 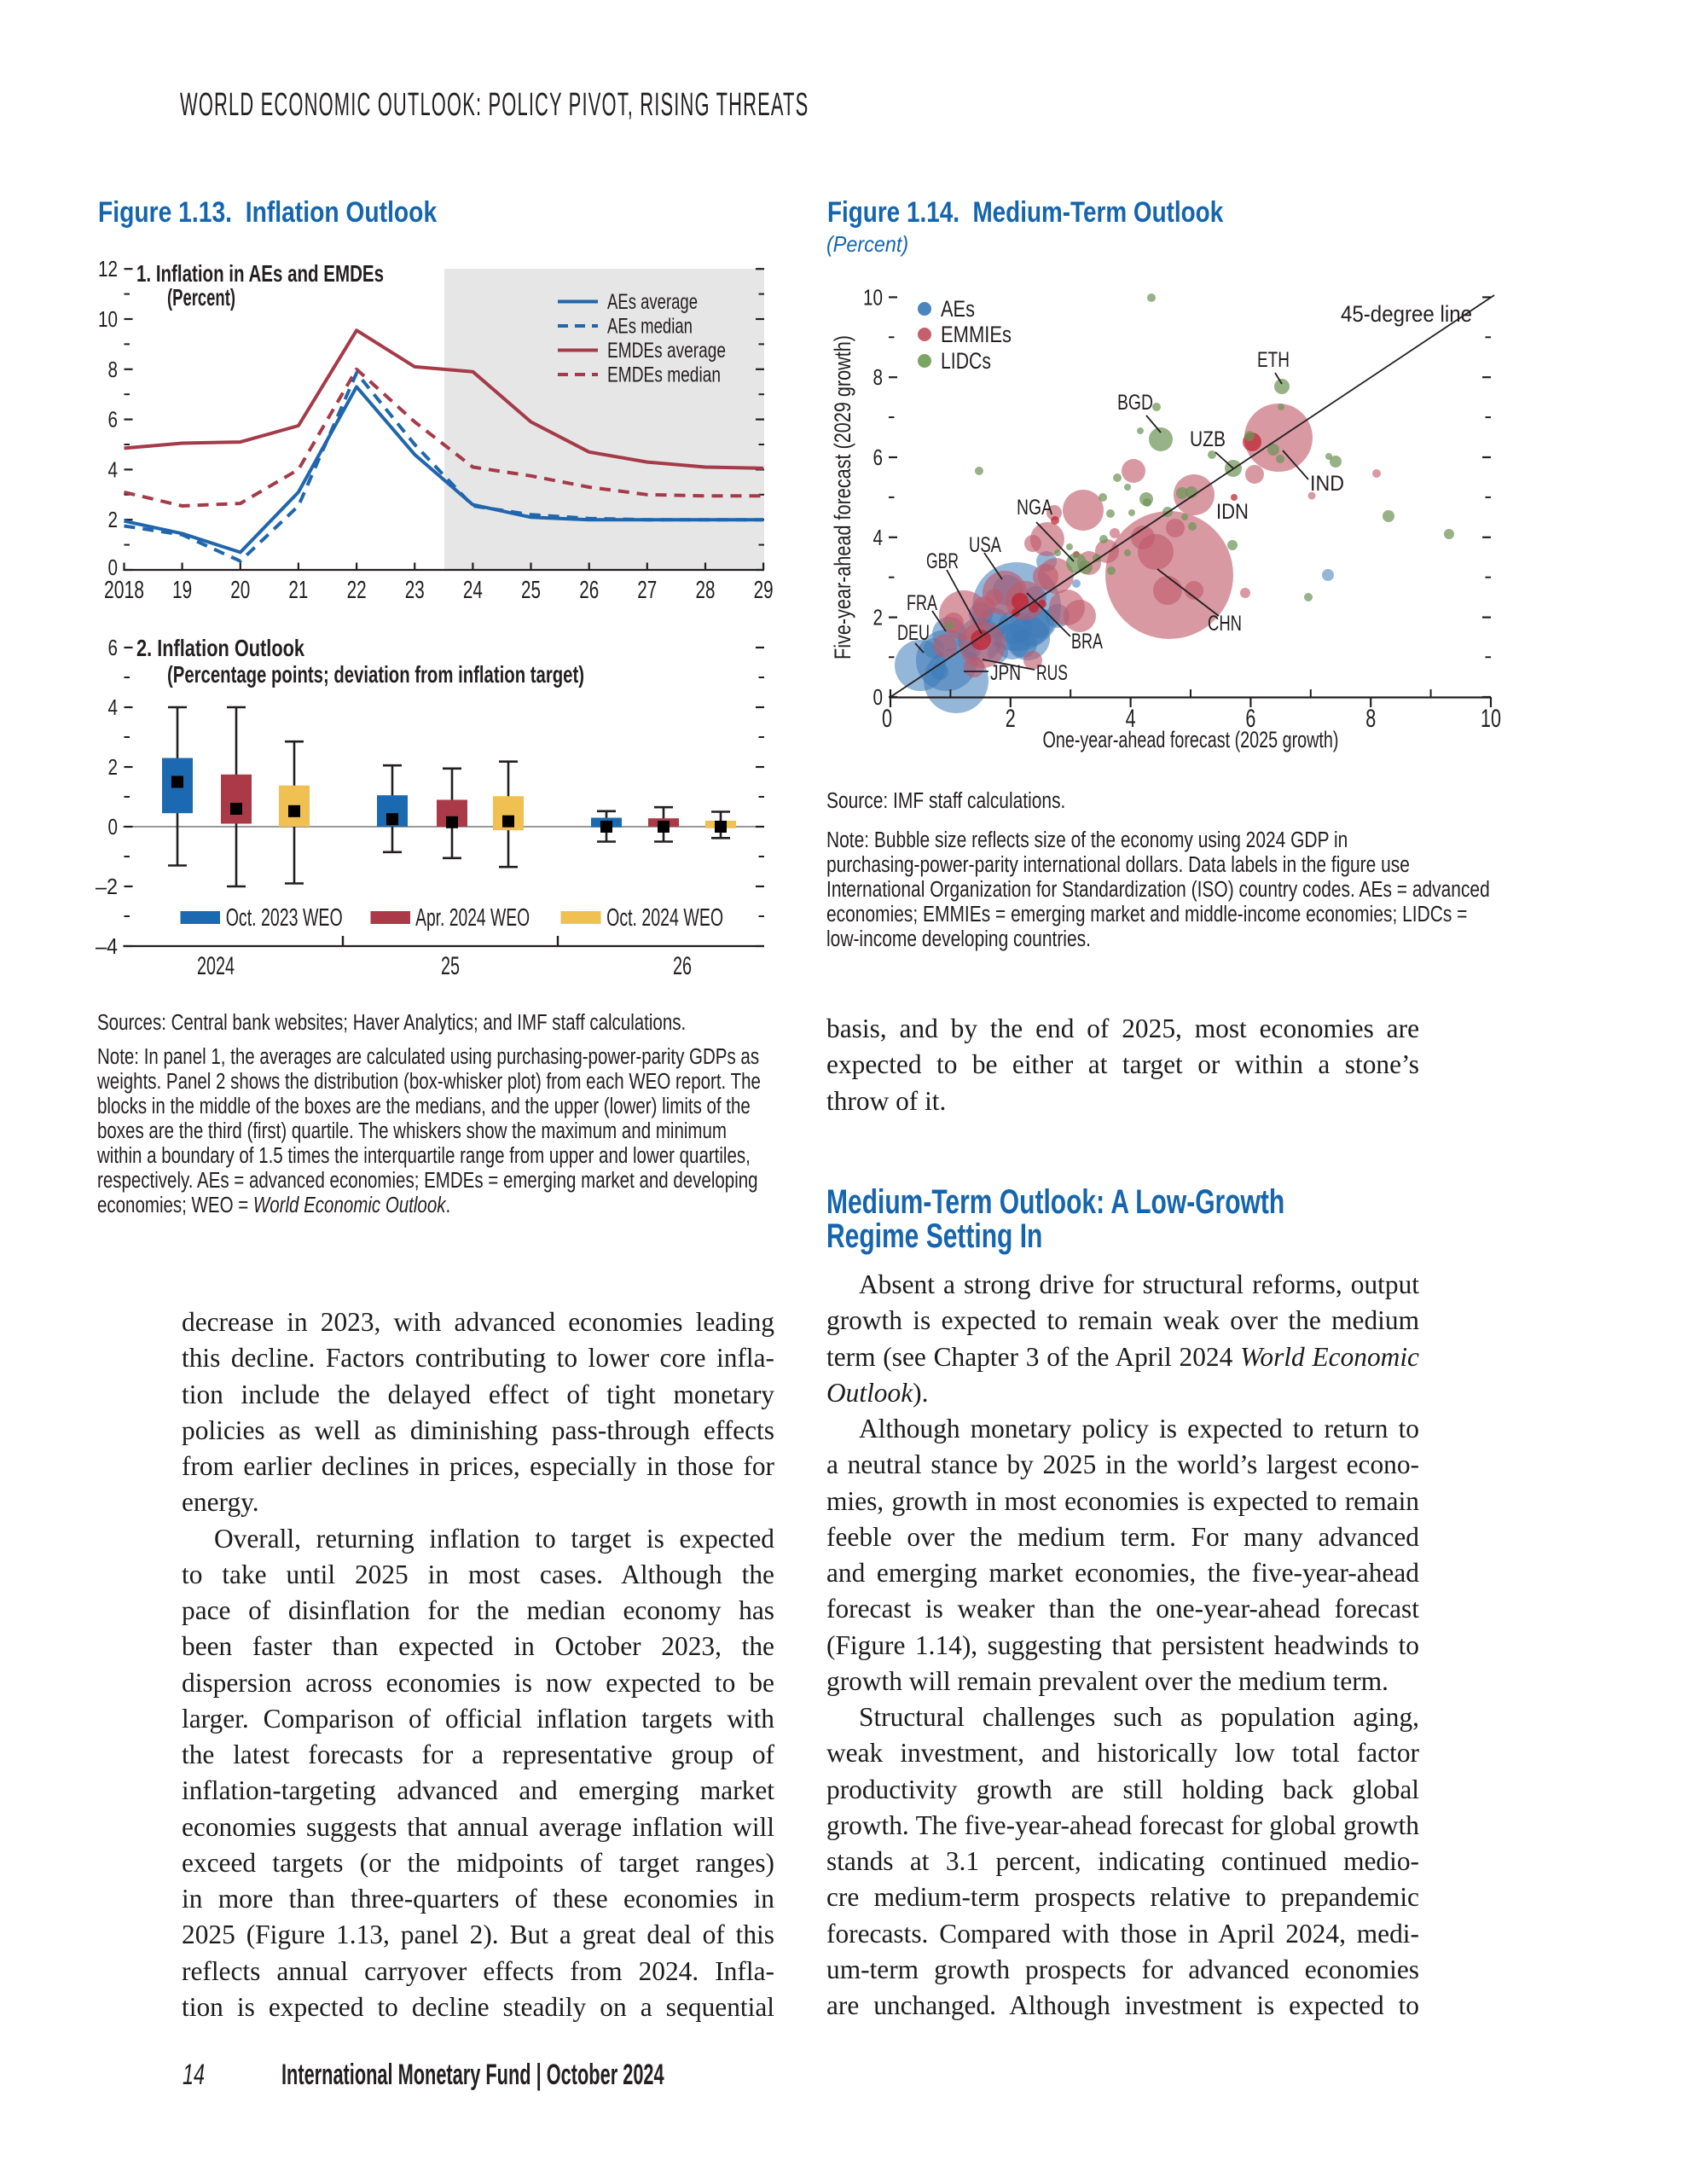 I want to click on svg-text: NGA, so click(x=1034, y=508).